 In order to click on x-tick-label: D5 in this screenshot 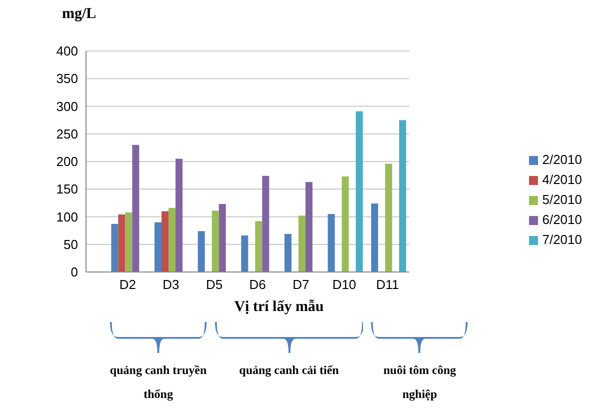, I will do `click(214, 284)`.